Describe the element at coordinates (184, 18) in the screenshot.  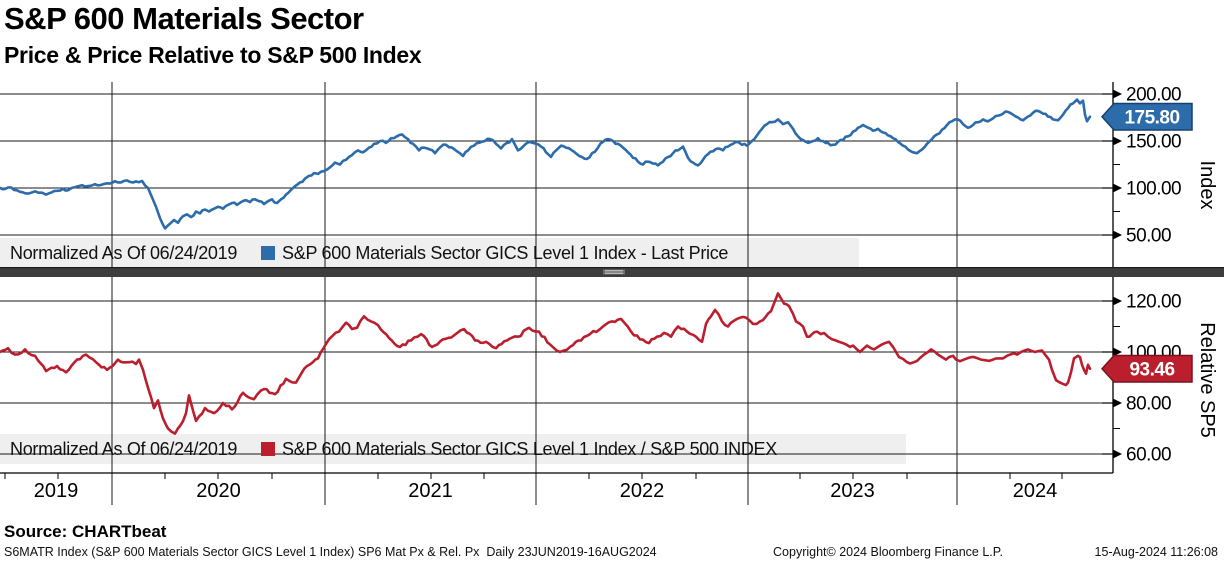
I see `page-title: S&P 600 Materials Sector` at that location.